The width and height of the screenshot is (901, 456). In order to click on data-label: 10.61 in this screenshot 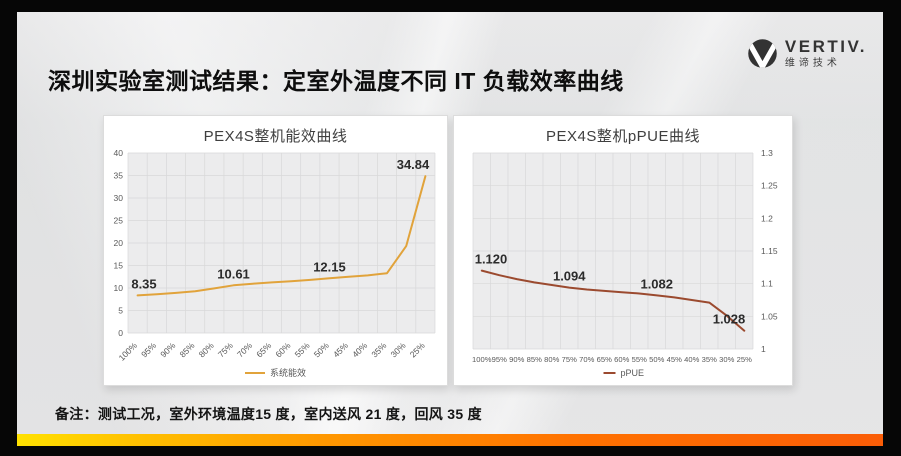, I will do `click(233, 273)`.